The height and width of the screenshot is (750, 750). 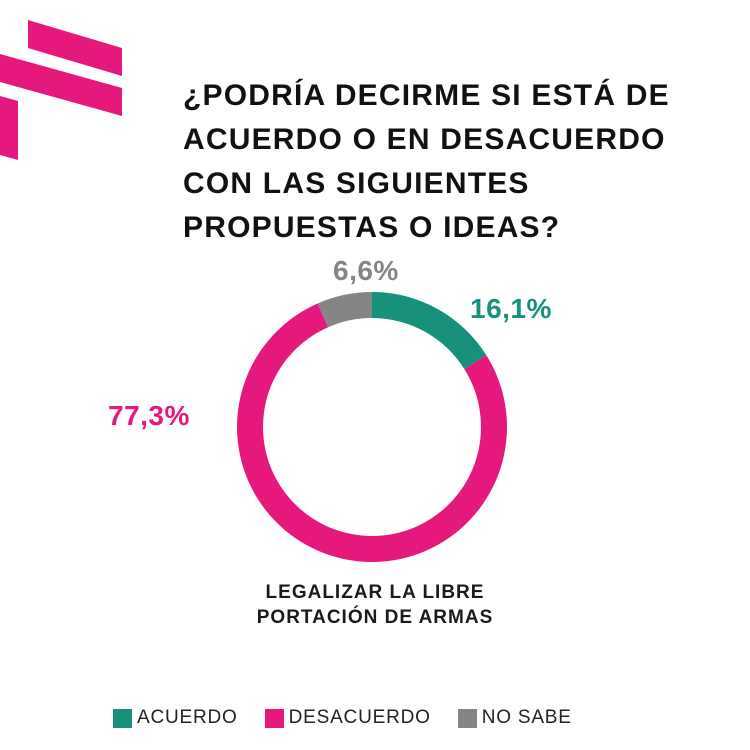 What do you see at coordinates (122, 718) in the screenshot?
I see `legend-swatch-acuerdo` at bounding box center [122, 718].